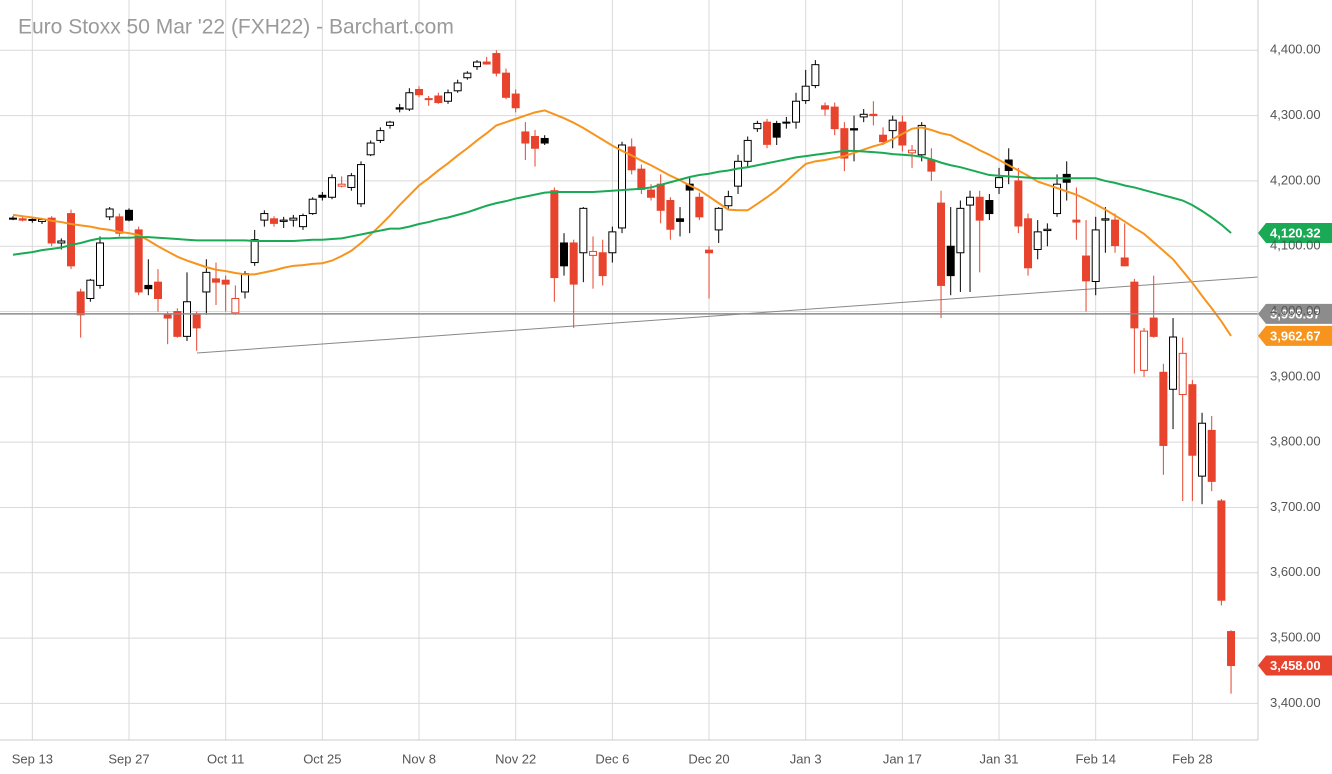 This screenshot has height=774, width=1332. I want to click on price-tag-label: 3,962.67, so click(1295, 335).